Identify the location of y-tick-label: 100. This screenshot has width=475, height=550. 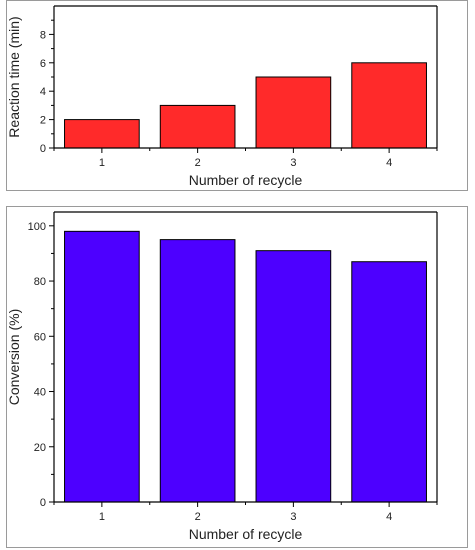
(37, 227).